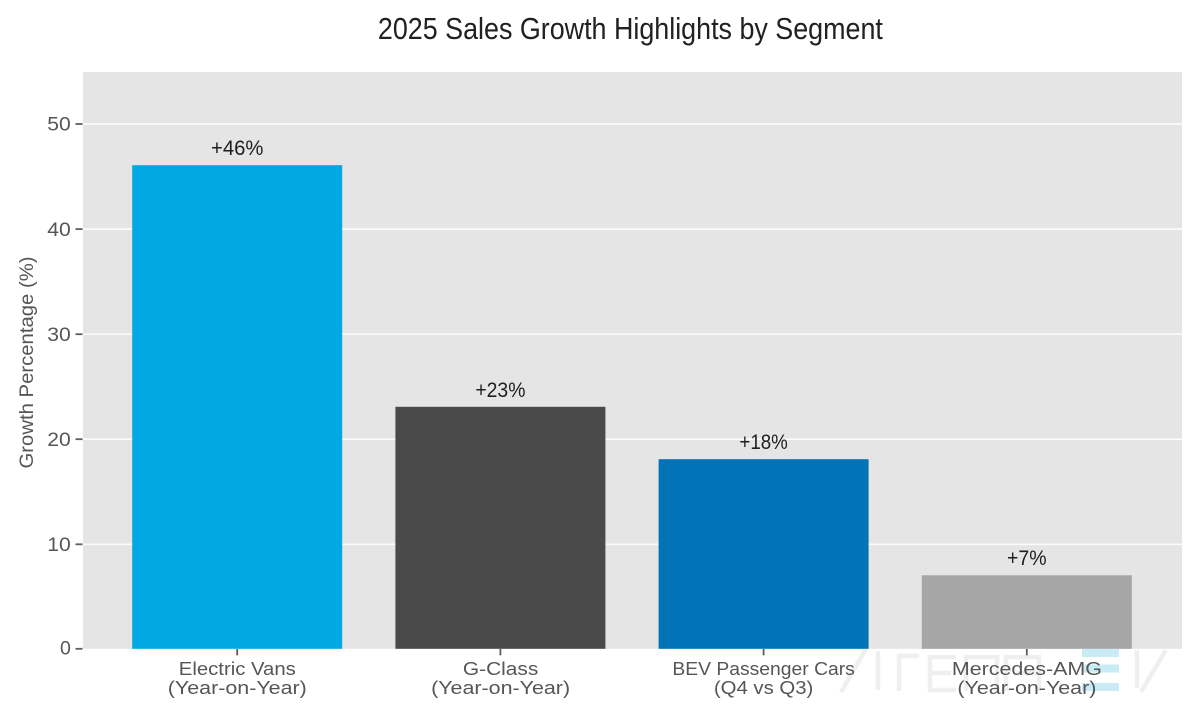 This screenshot has width=1200, height=720. I want to click on svg-text: 30, so click(59, 335).